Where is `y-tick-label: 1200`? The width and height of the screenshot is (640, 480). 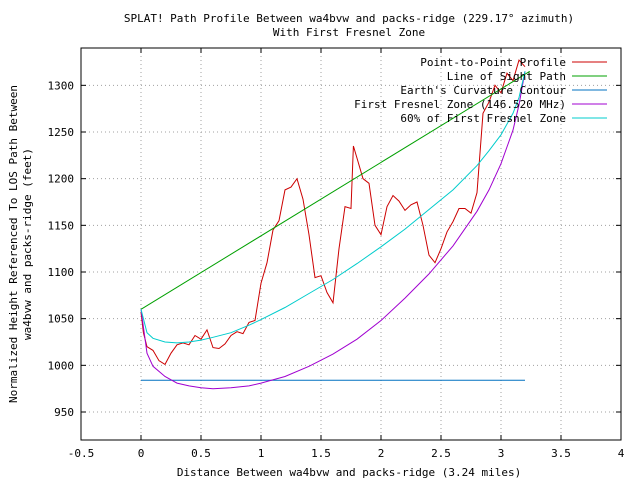
y-tick-label: 1200 is located at coordinates (61, 179).